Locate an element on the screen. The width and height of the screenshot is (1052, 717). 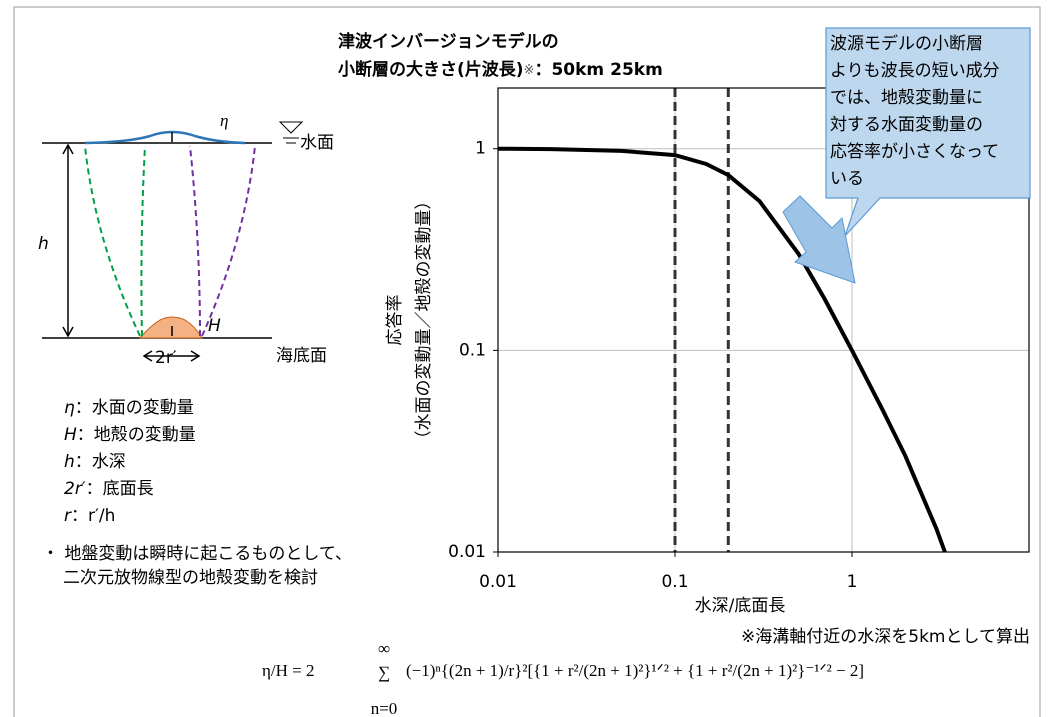
callout-line: よりも波長の短い成分 is located at coordinates (915, 71).